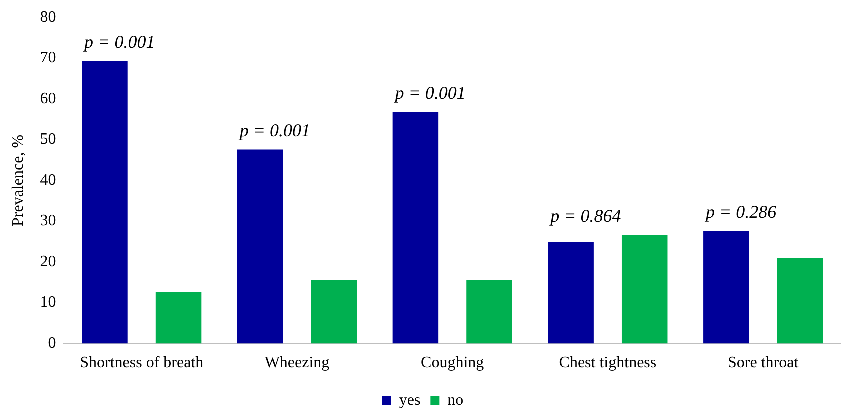 The height and width of the screenshot is (419, 851). I want to click on y-tick-label: 60, so click(48, 99).